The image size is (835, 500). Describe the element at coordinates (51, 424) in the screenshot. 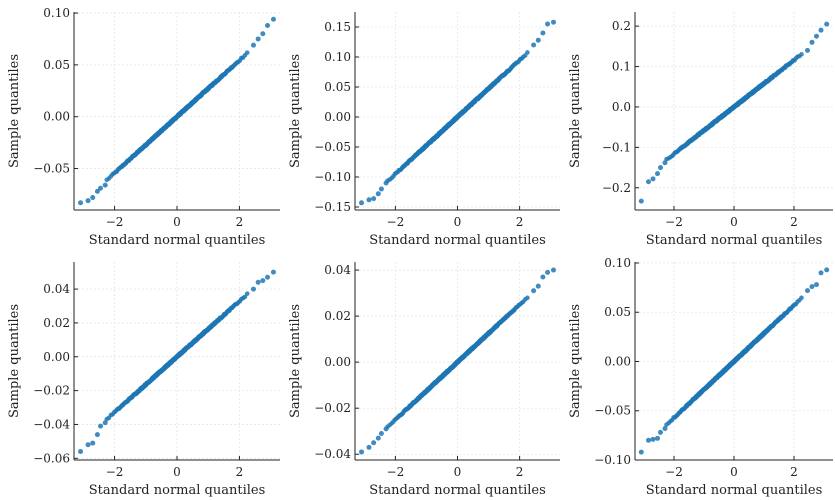

I see `y-tick-label: −0.04` at that location.